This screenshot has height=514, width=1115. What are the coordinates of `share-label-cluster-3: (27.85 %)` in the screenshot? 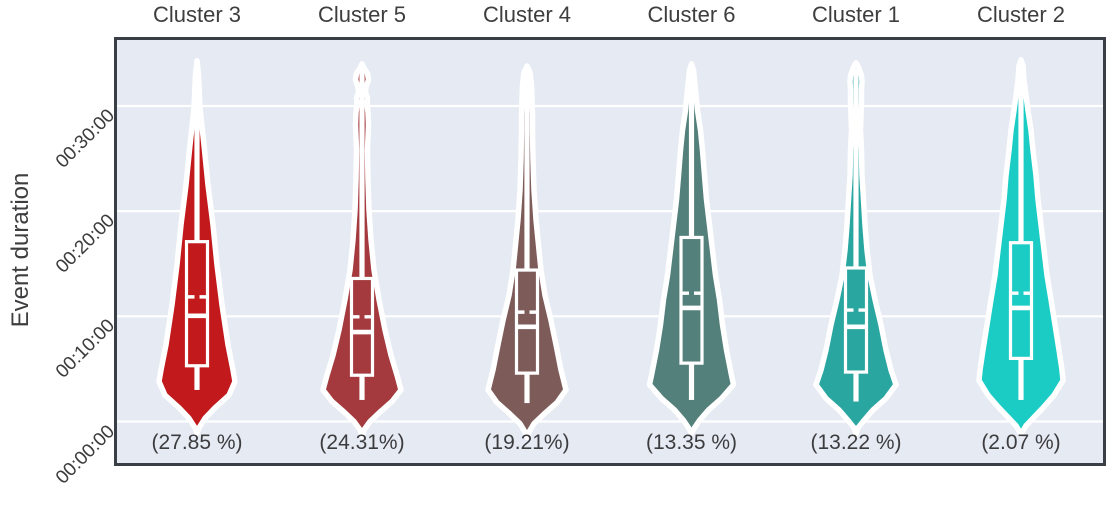 It's located at (197, 442).